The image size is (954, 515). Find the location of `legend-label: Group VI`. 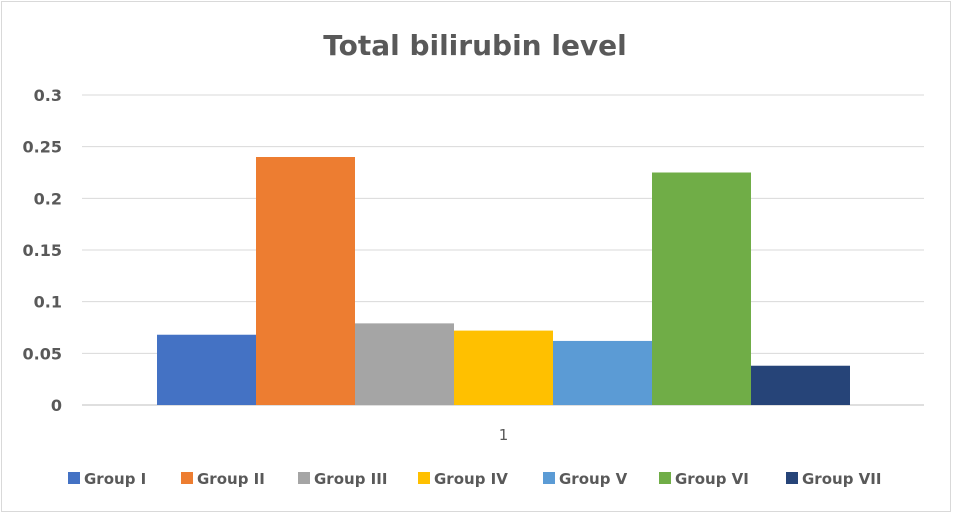

legend-label: Group VI is located at coordinates (712, 479).